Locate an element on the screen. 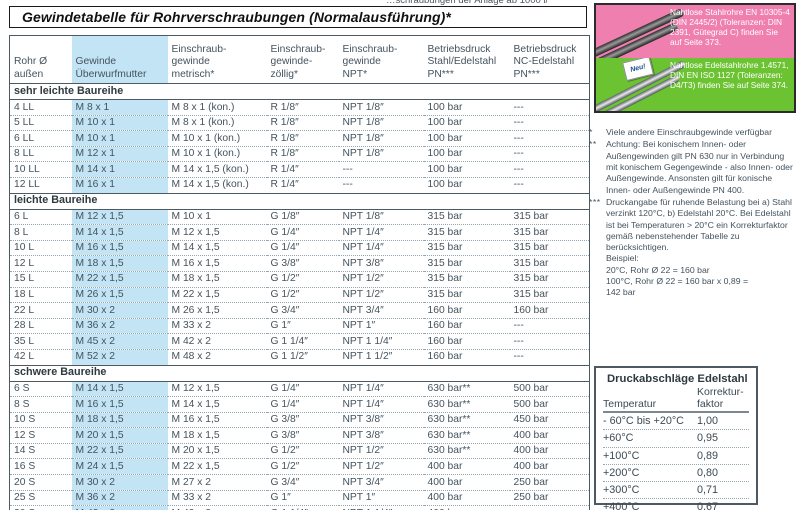 The width and height of the screenshot is (800, 510). column-header: Gewinde Überwurfmutter is located at coordinates (119, 59).